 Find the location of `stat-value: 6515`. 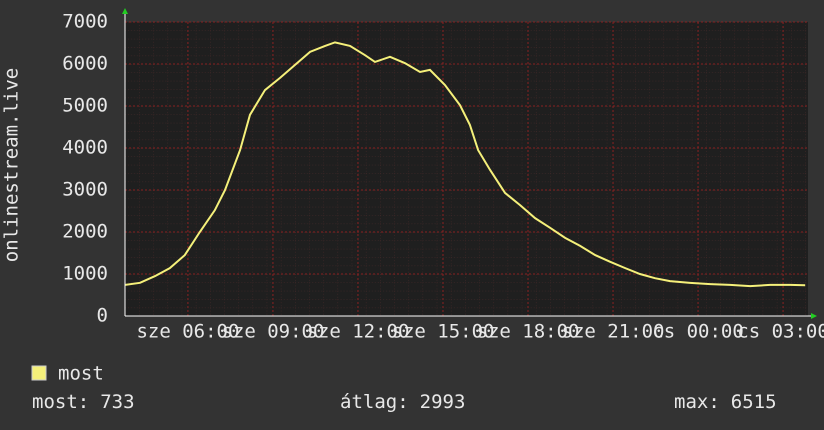

stat-value: 6515 is located at coordinates (754, 402).